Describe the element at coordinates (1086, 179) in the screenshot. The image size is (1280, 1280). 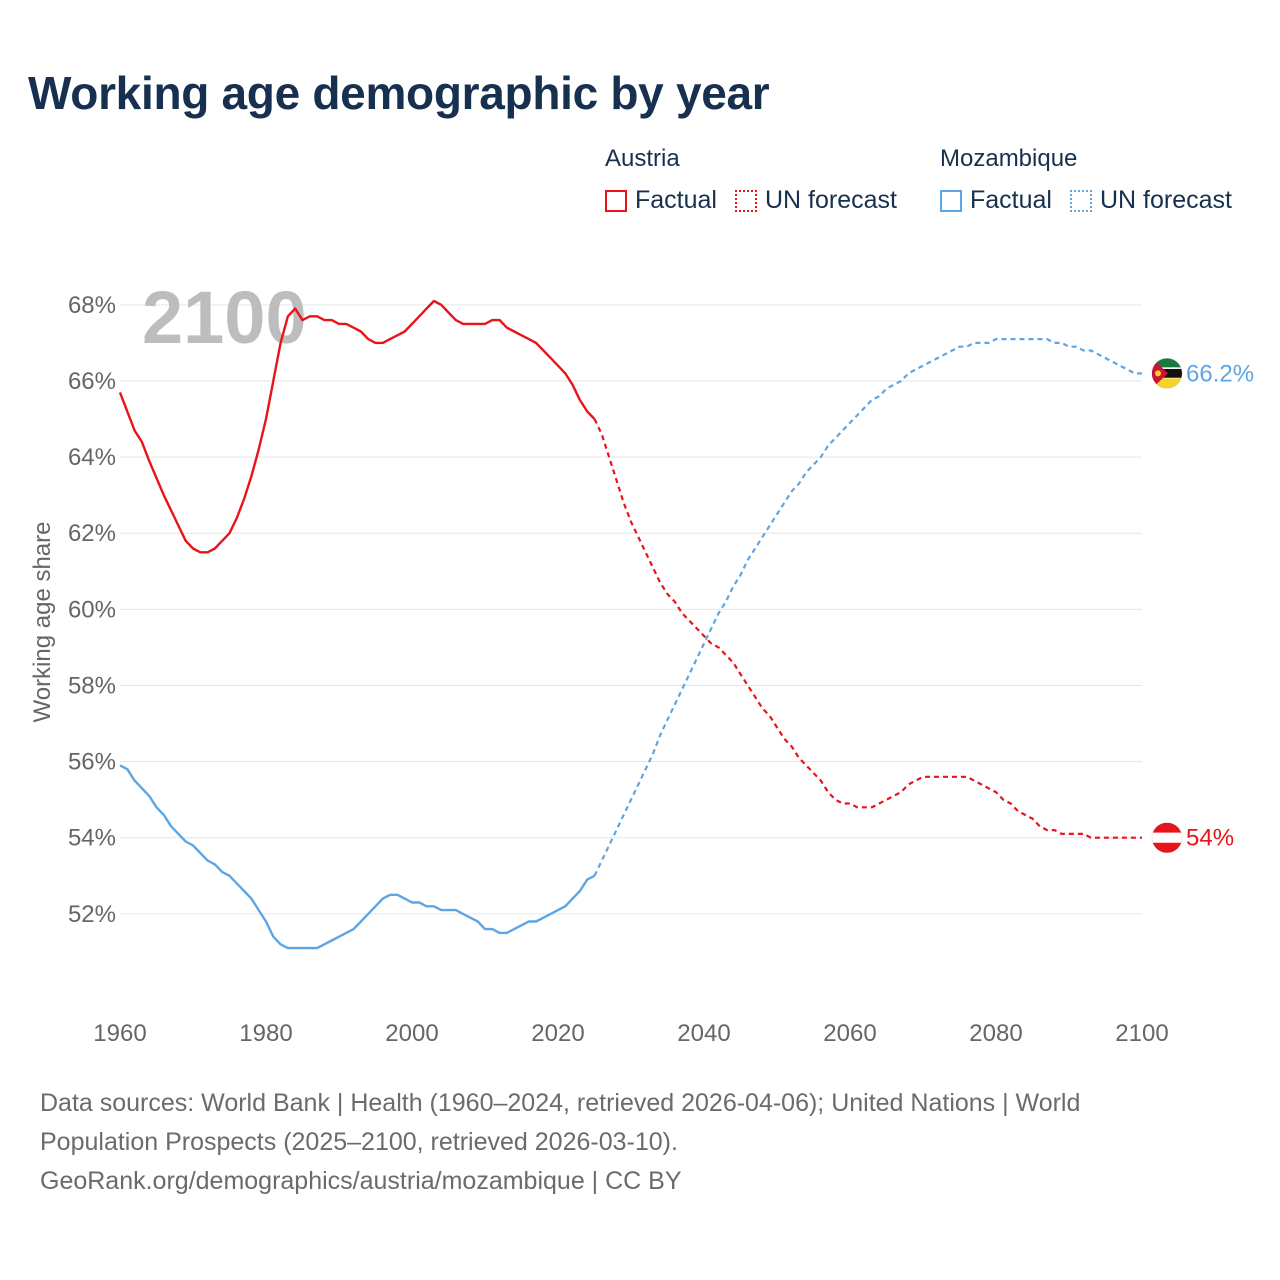
I see `legend-mozambique: Mozambique Factual UN forecast` at that location.